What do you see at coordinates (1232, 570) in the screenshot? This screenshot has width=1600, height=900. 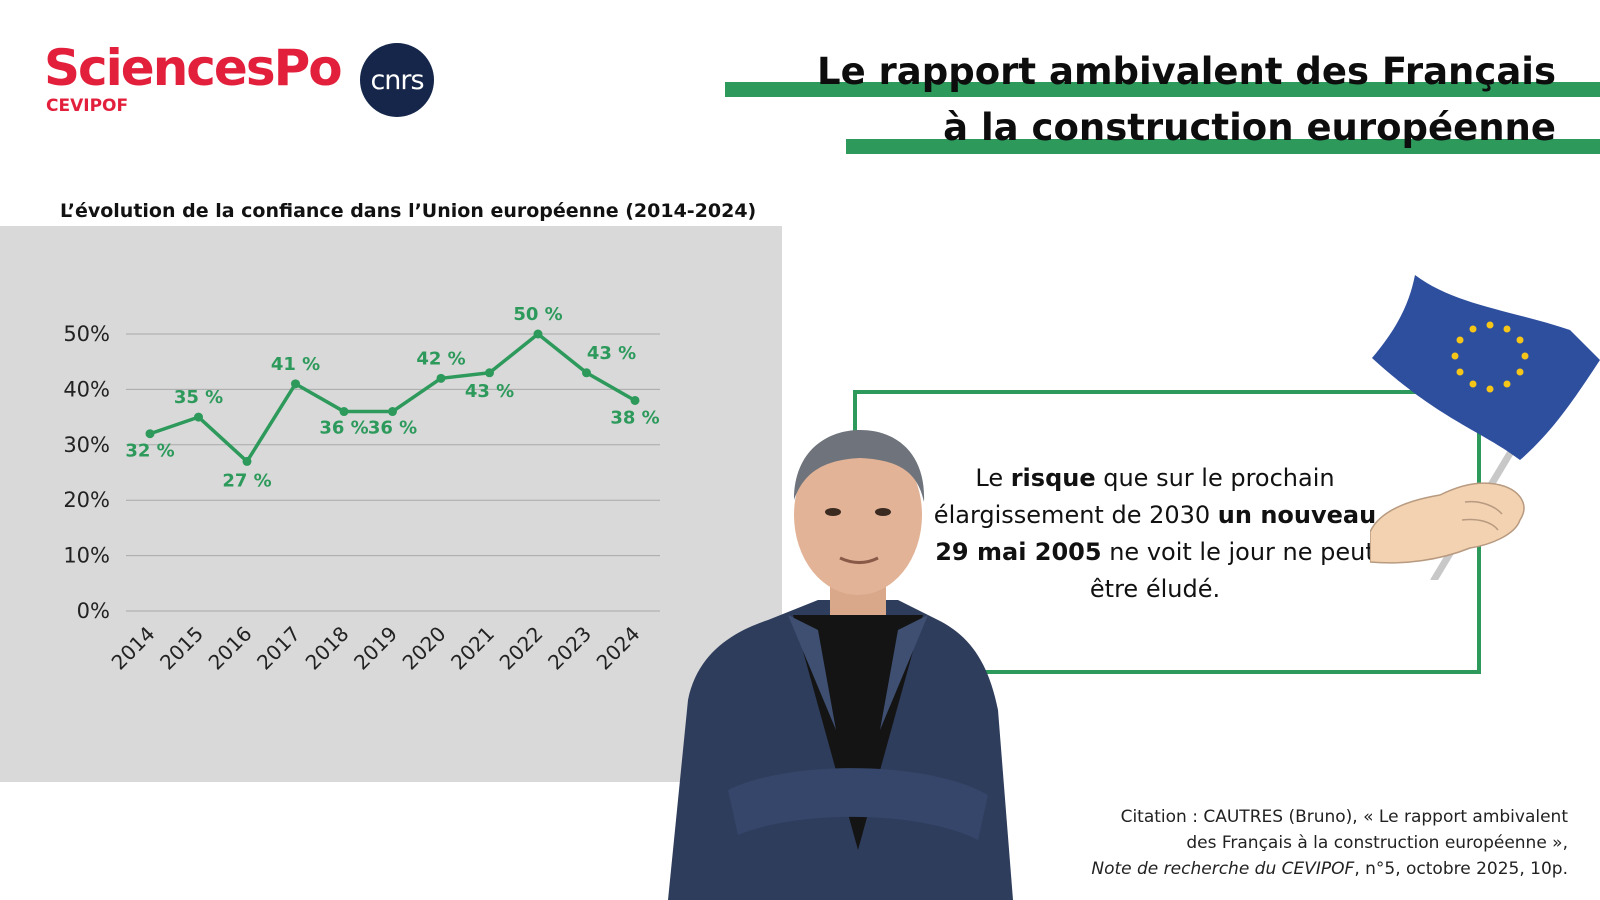 I see `quote-part3: ne voit le jour ne peut être éludé.` at bounding box center [1232, 570].